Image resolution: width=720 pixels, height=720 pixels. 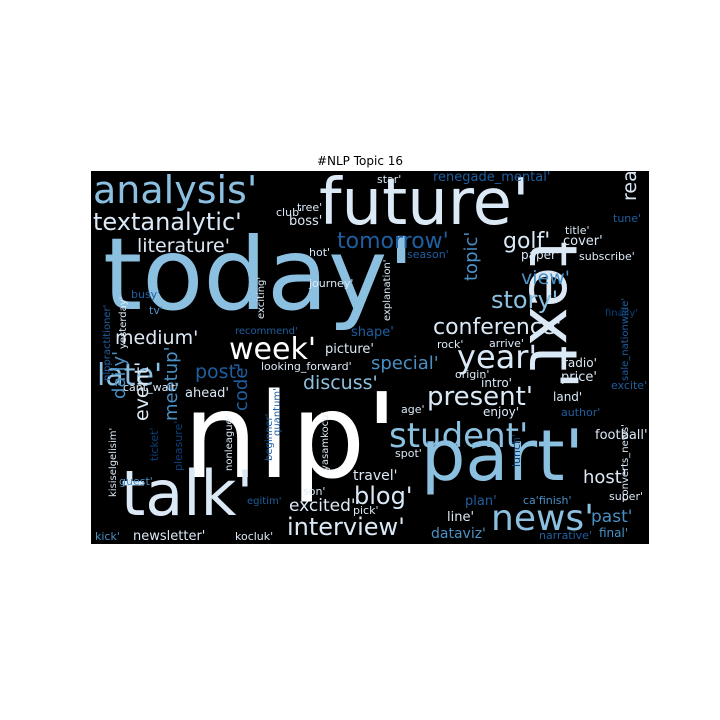 What do you see at coordinates (605, 477) in the screenshot?
I see `cloud-word: host'` at bounding box center [605, 477].